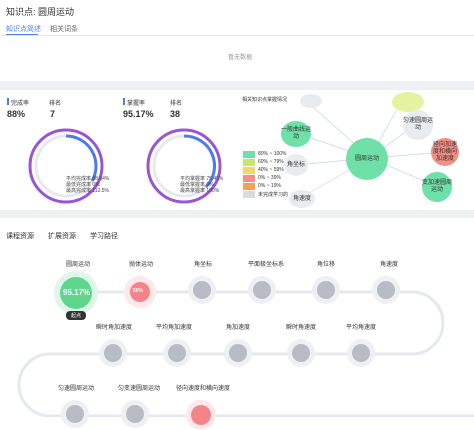  I want to click on start-badge, so click(76, 315).